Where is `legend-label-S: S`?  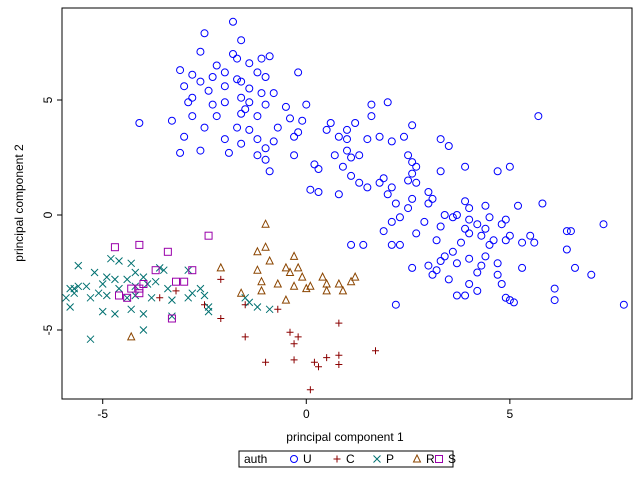 legend-label-S: S is located at coordinates (452, 459).